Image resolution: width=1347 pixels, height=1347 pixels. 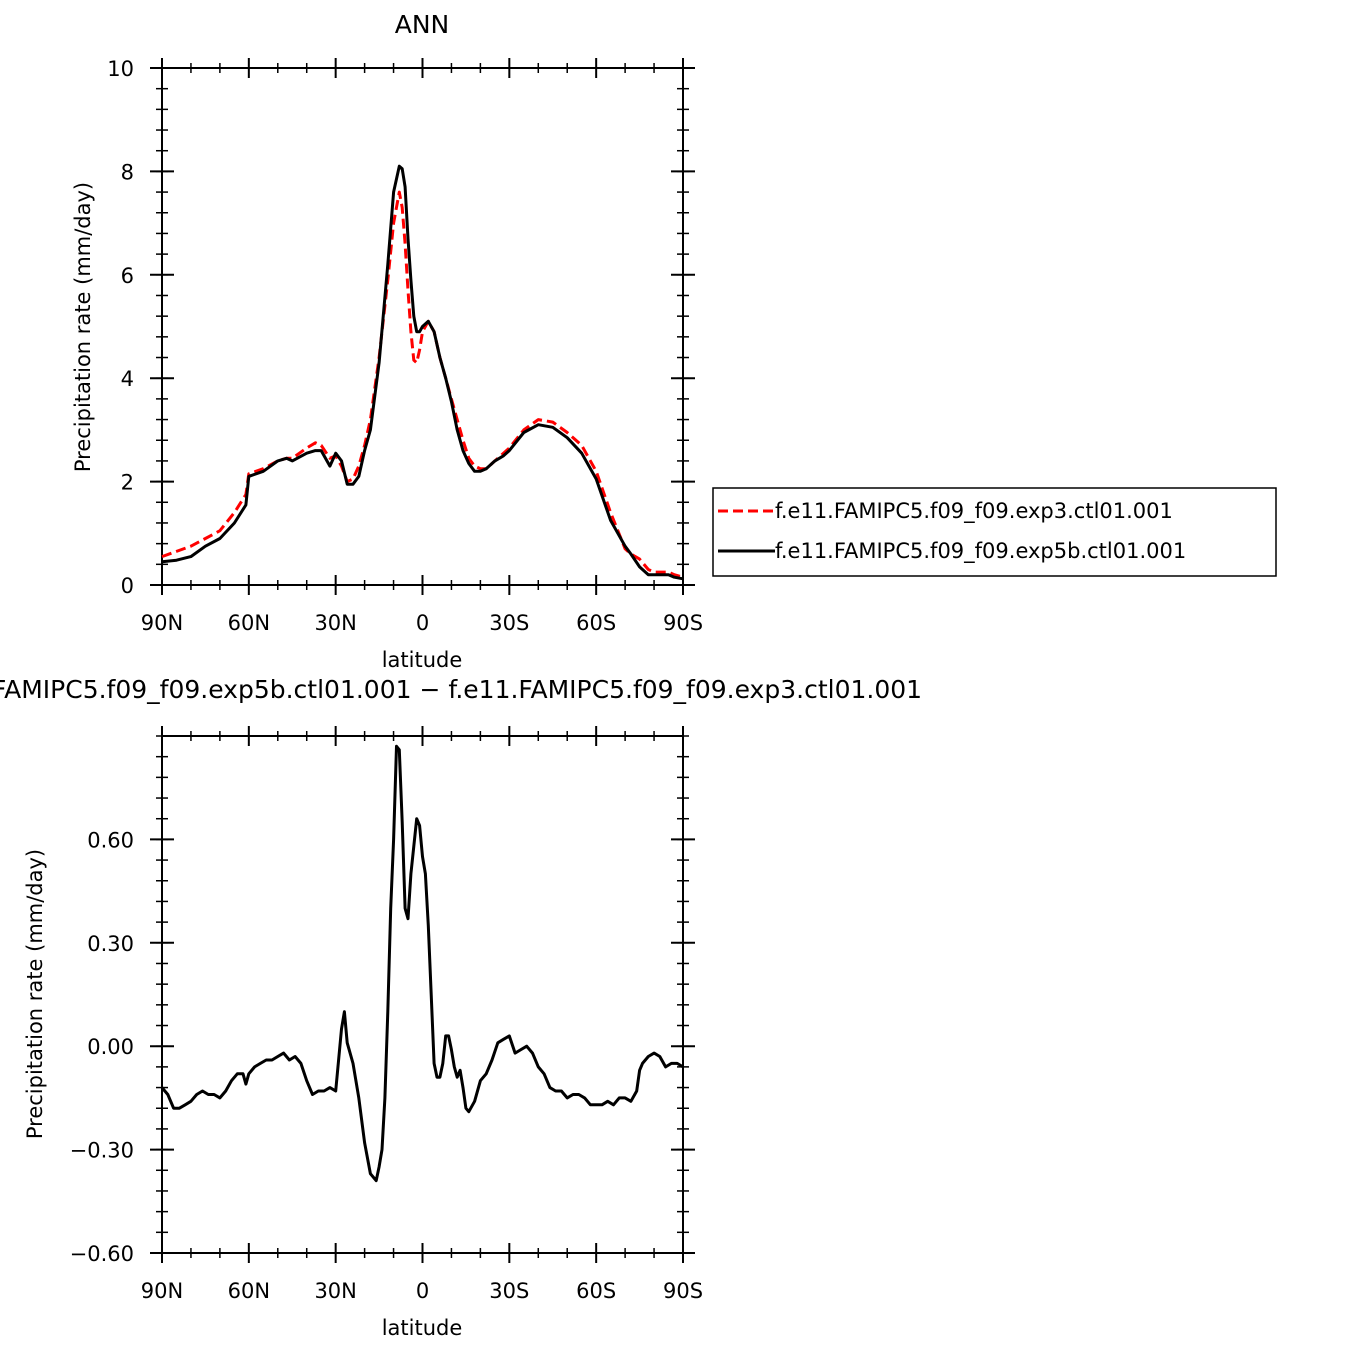 What do you see at coordinates (683, 623) in the screenshot?
I see `top-x-tick-label: 90S` at bounding box center [683, 623].